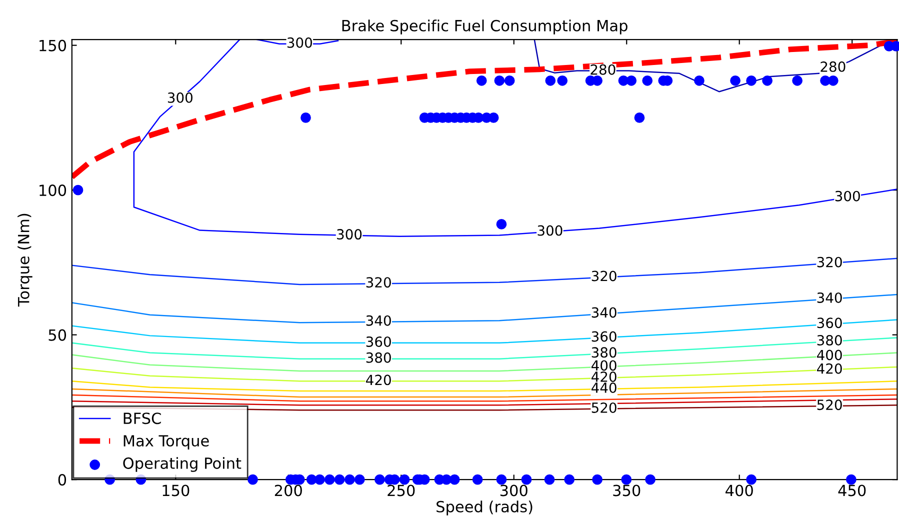 This screenshot has height=527, width=899. Describe the element at coordinates (401, 490) in the screenshot. I see `x-tick-label: 250` at that location.